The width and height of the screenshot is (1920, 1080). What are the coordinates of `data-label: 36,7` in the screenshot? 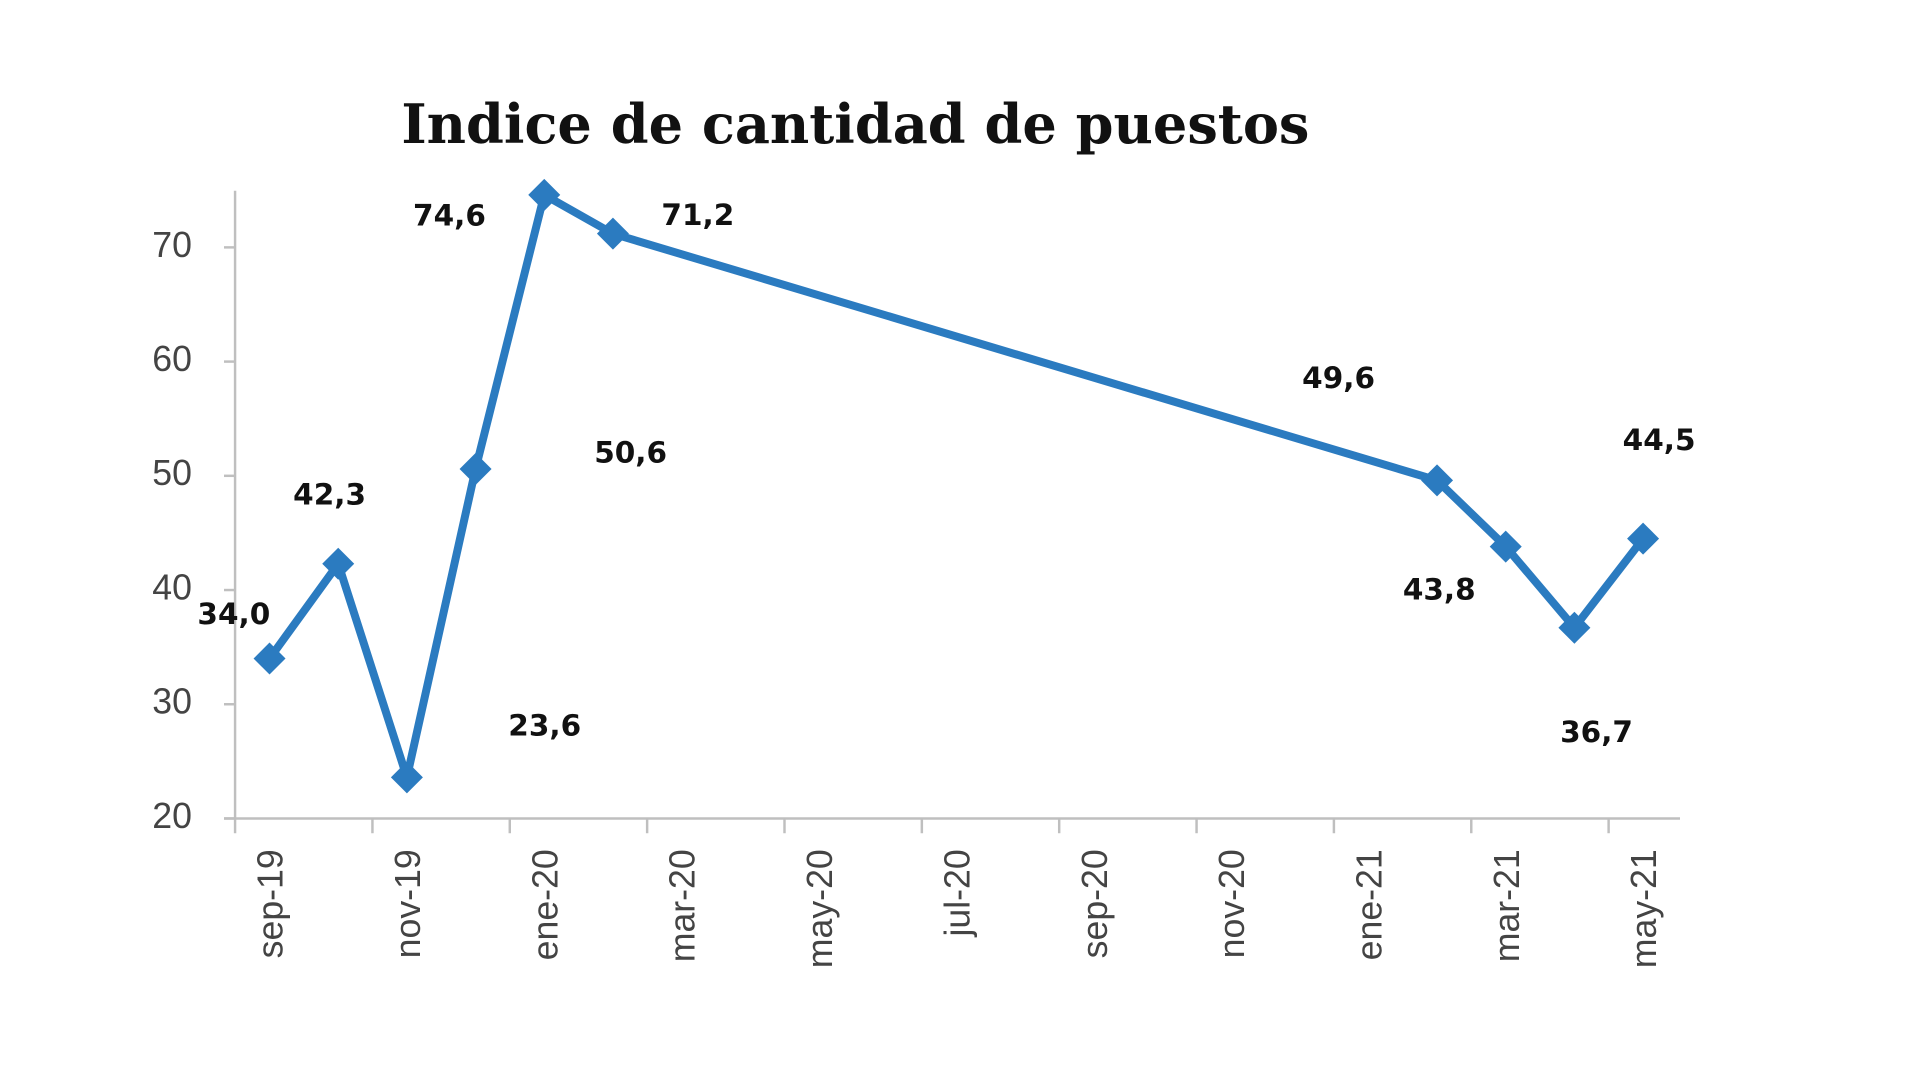 It's located at (1596, 732).